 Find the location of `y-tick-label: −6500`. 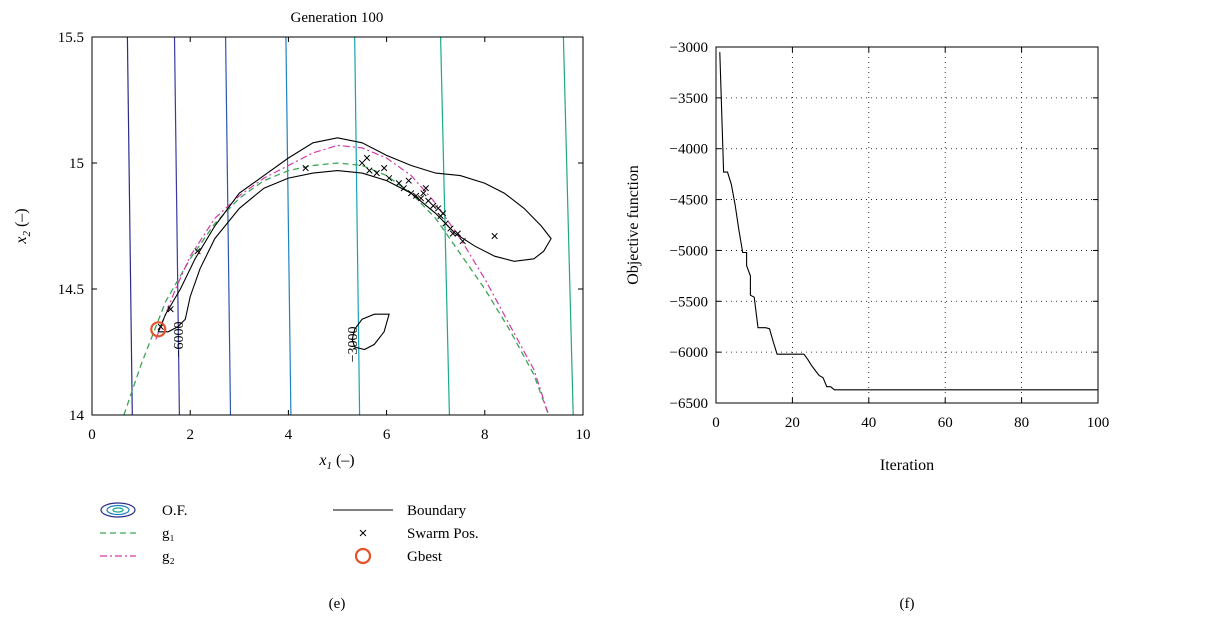

y-tick-label: −6500 is located at coordinates (689, 404).